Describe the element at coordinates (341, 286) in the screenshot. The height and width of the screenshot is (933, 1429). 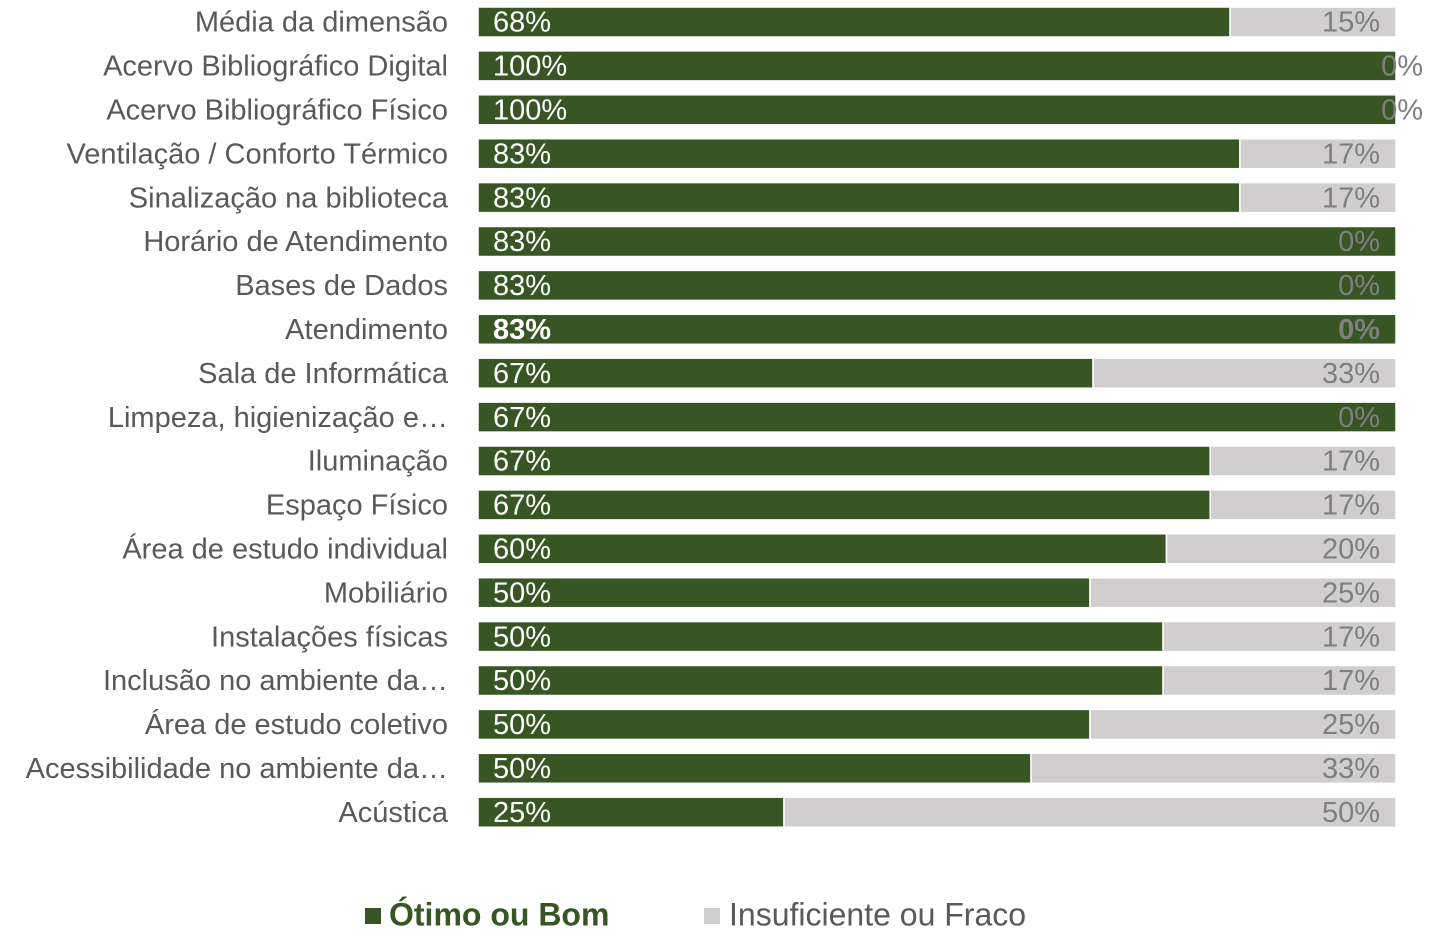
I see `category-label: Bases de Dados` at that location.